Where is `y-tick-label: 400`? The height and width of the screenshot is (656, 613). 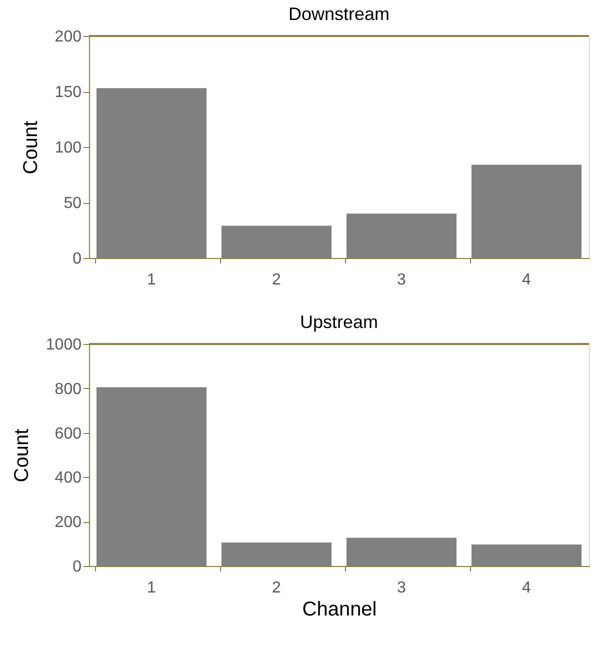
y-tick-label: 400 is located at coordinates (68, 478).